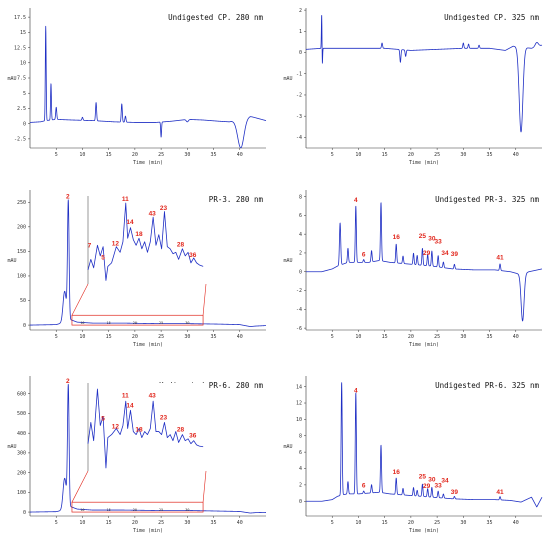 The width and height of the screenshot is (550, 542). Describe the element at coordinates (68, 196) in the screenshot. I see `peak-label: 2` at that location.